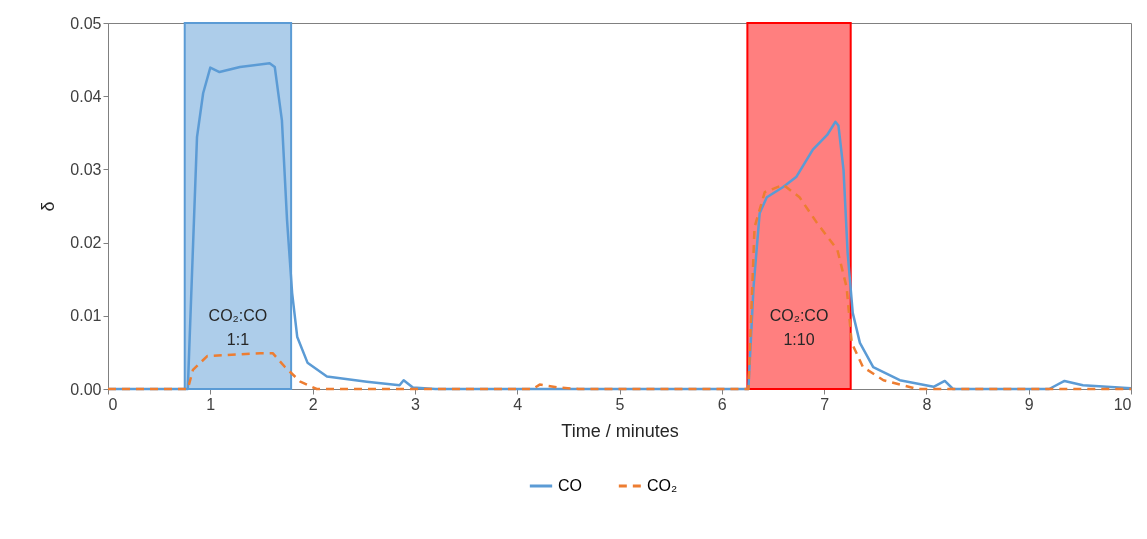 The width and height of the screenshot is (1147, 539). What do you see at coordinates (620, 404) in the screenshot?
I see `x-tick-label: 5` at bounding box center [620, 404].